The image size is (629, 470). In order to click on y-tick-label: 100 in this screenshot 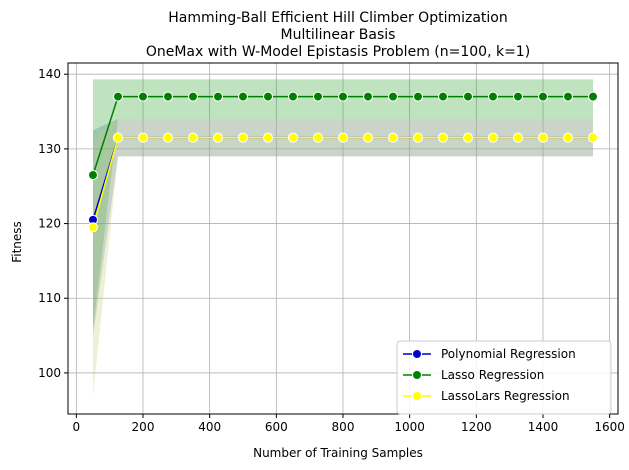, I will do `click(49, 373)`.